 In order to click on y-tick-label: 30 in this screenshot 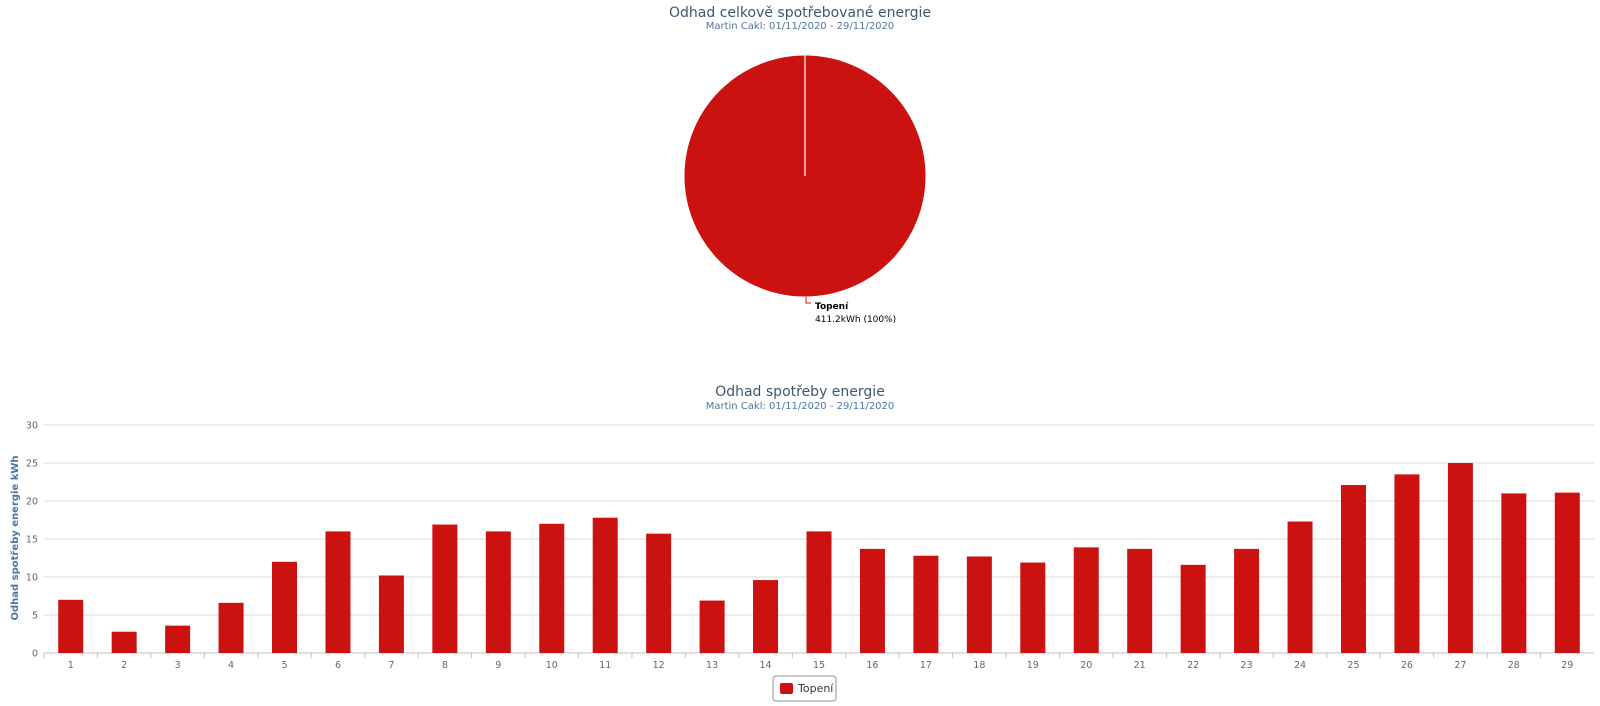, I will do `click(32, 426)`.